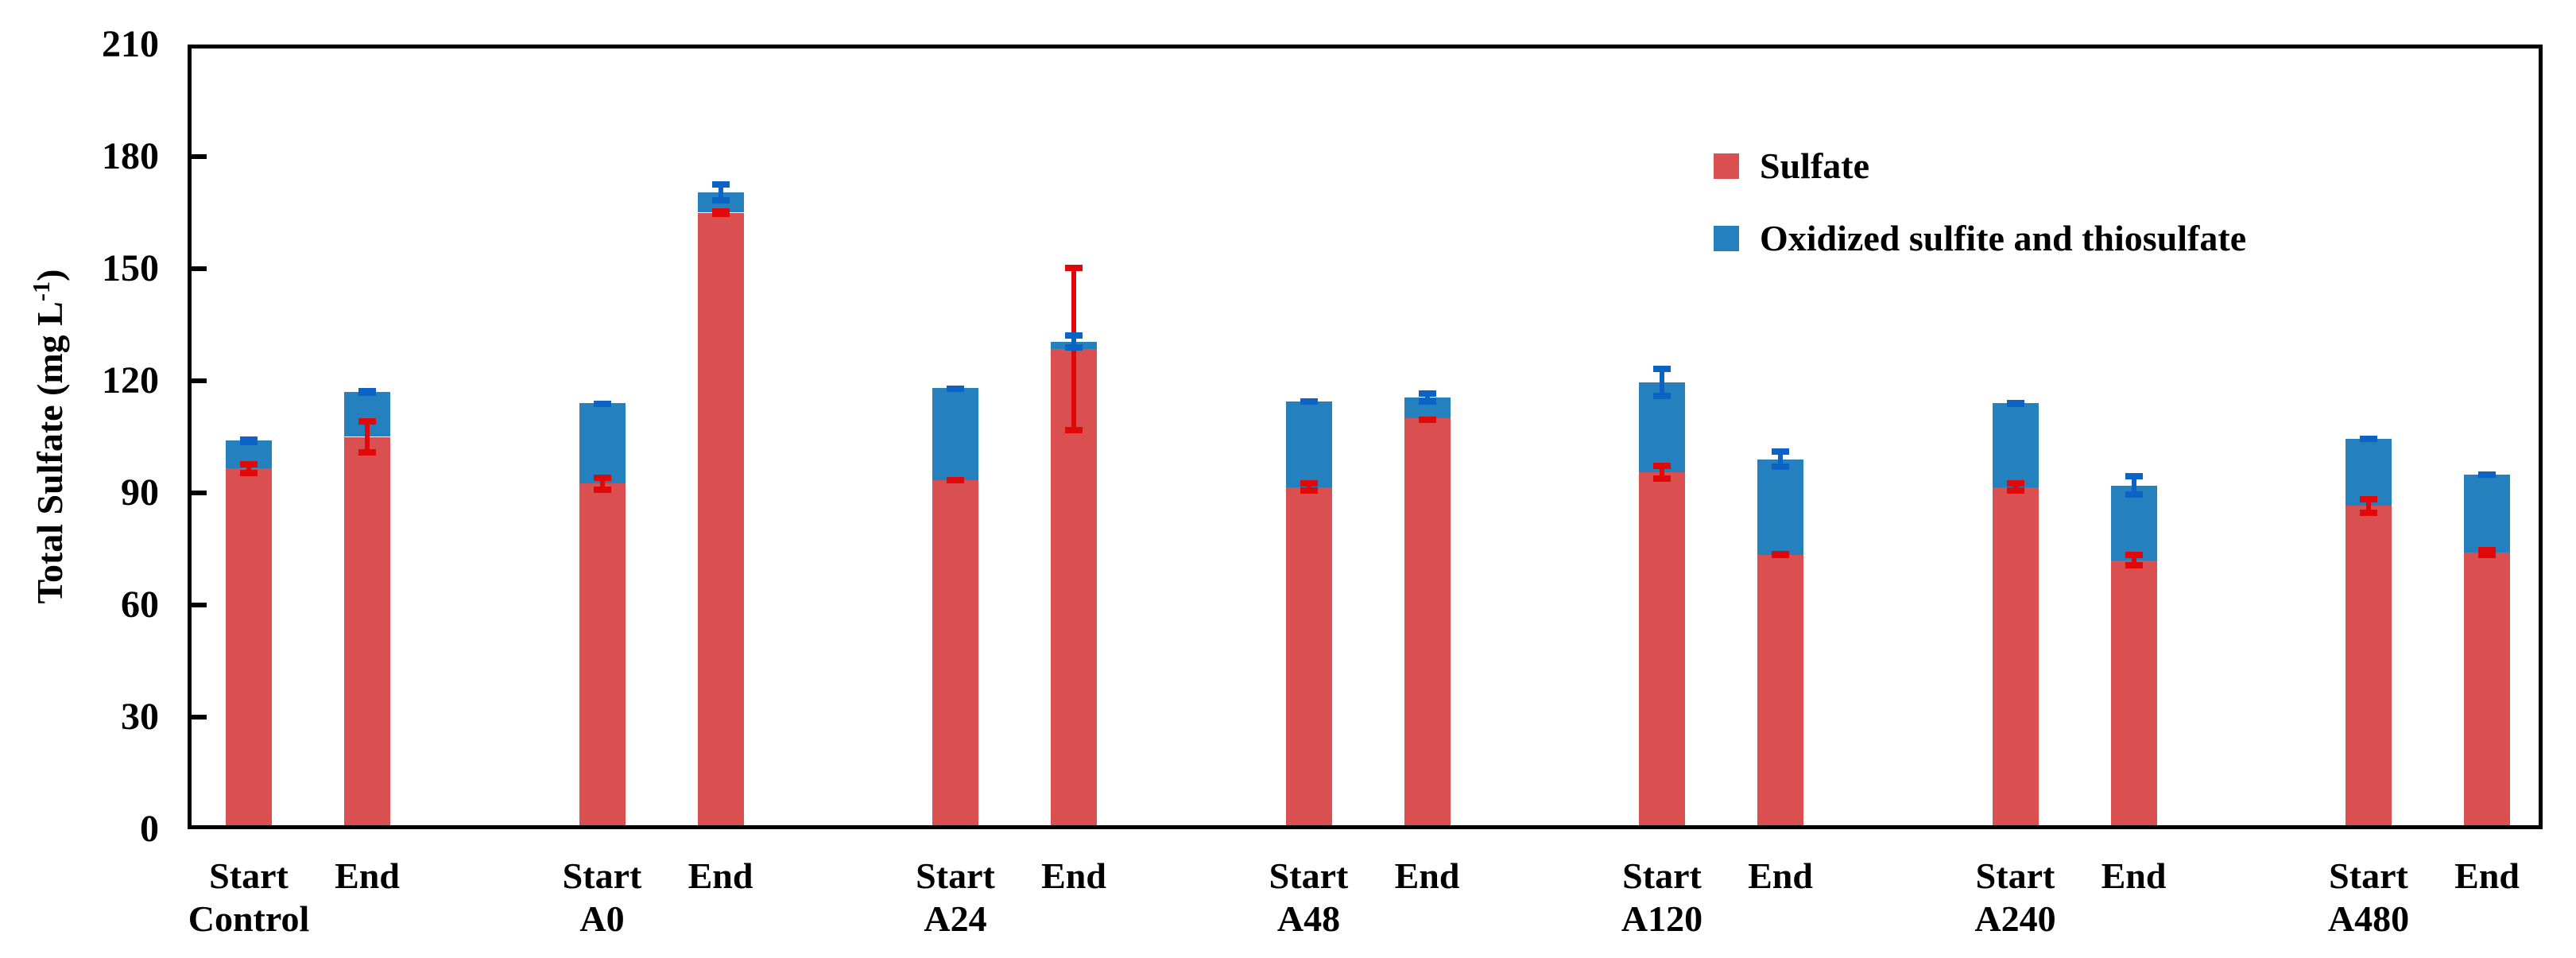  I want to click on legend-label-oxidized: Oxidized sulfite and thiosulfate, so click(2003, 238).